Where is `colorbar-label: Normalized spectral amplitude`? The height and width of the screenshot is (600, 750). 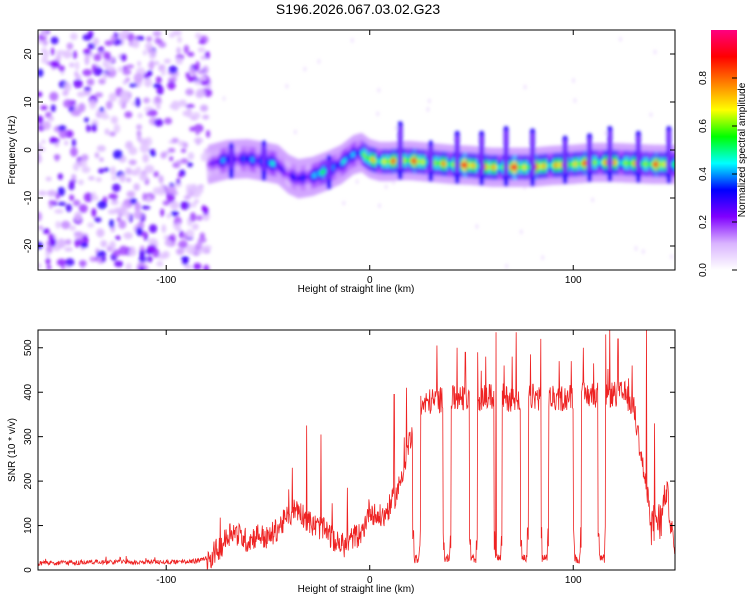
colorbar-label: Normalized spectral amplitude is located at coordinates (742, 149).